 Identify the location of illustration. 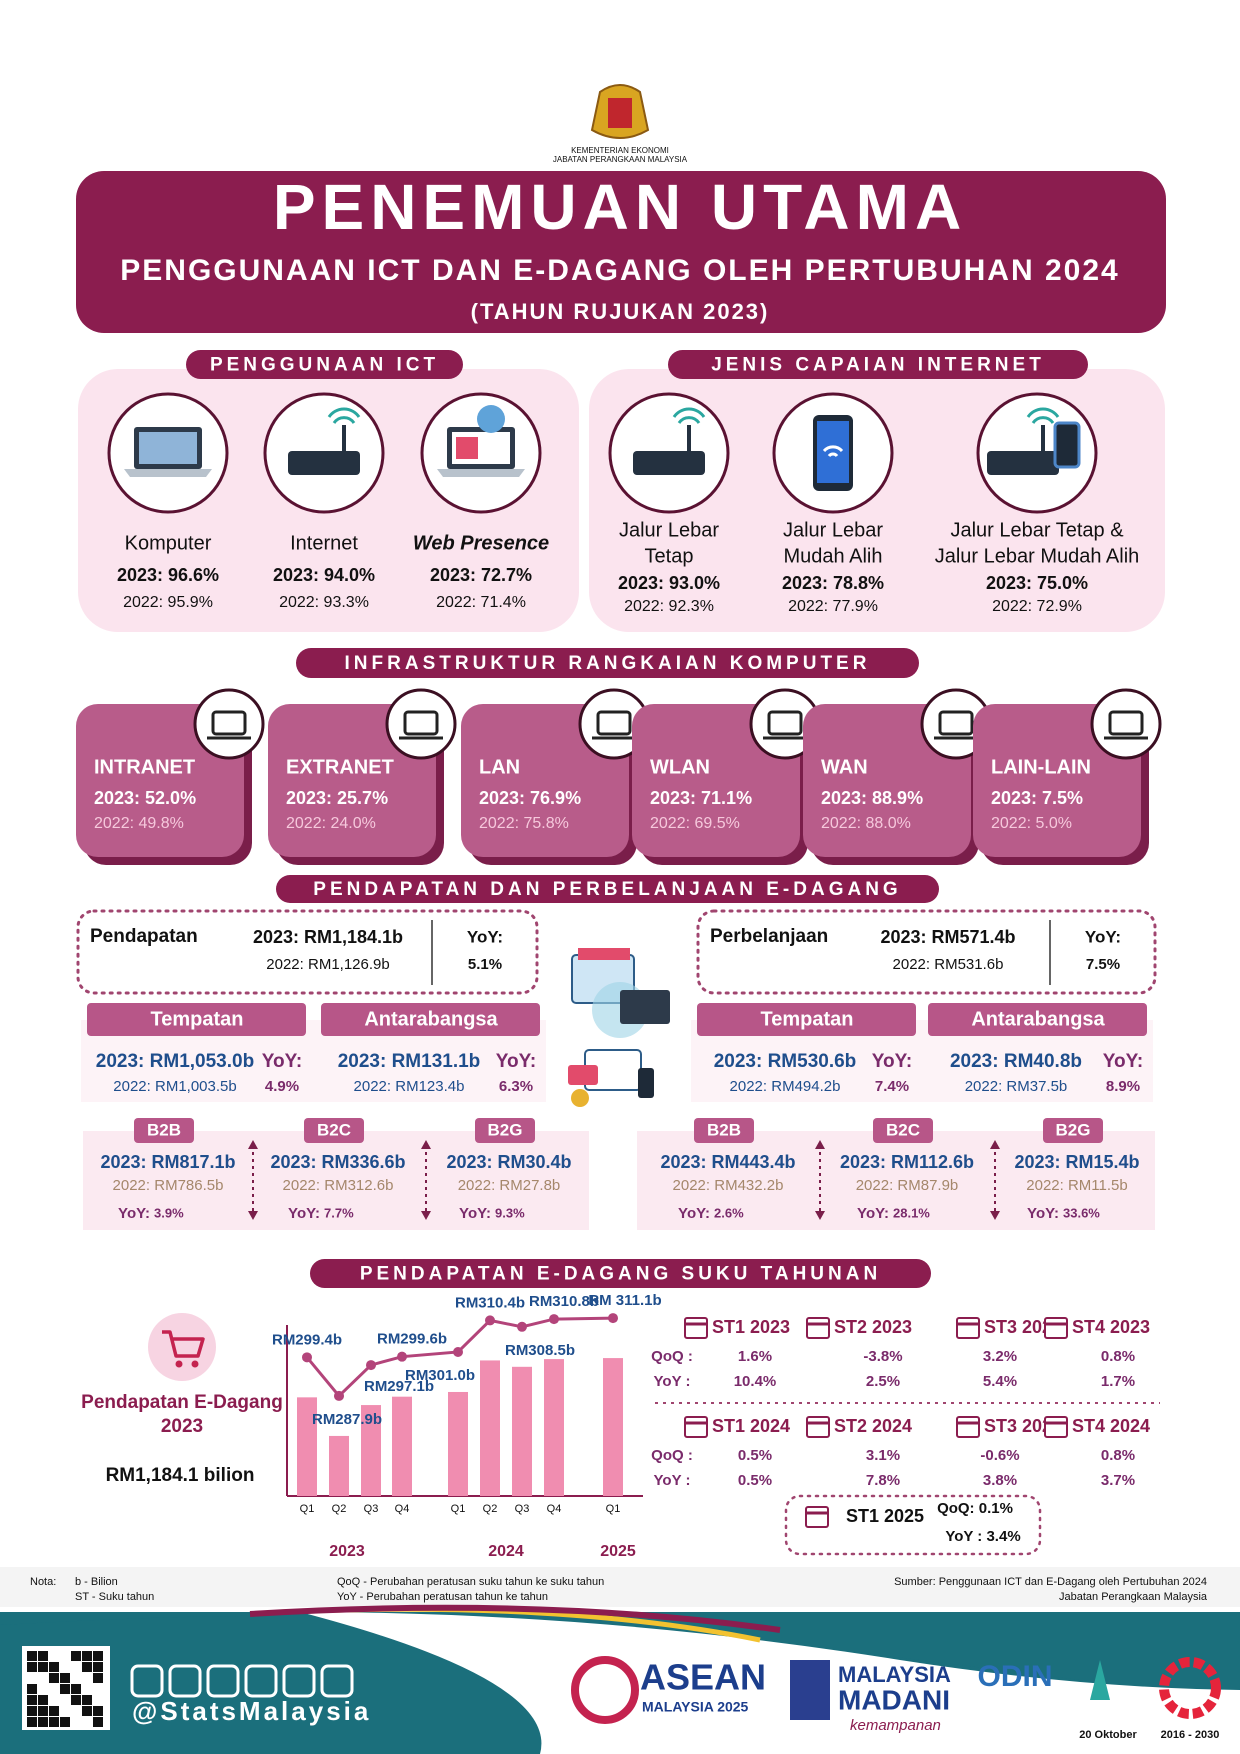
(583, 1075).